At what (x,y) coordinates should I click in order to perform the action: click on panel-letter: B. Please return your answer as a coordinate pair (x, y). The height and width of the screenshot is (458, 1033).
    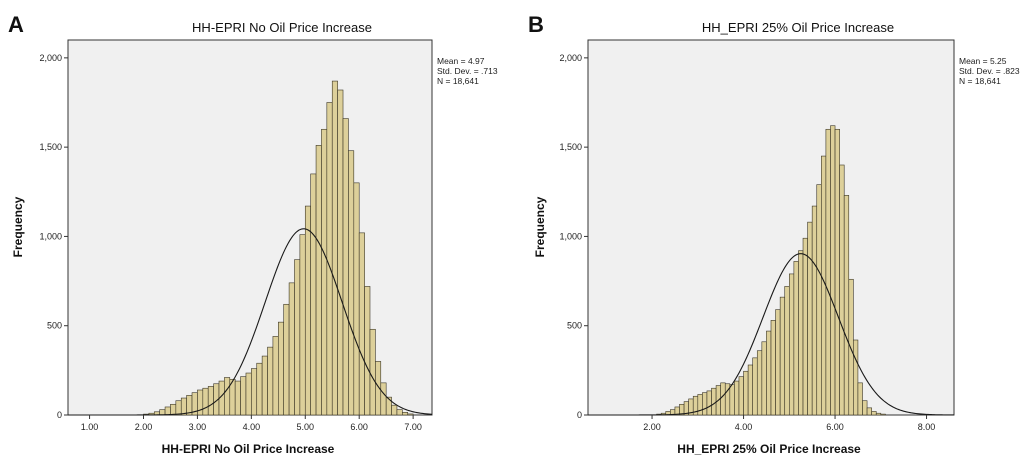
    Looking at the image, I should click on (536, 24).